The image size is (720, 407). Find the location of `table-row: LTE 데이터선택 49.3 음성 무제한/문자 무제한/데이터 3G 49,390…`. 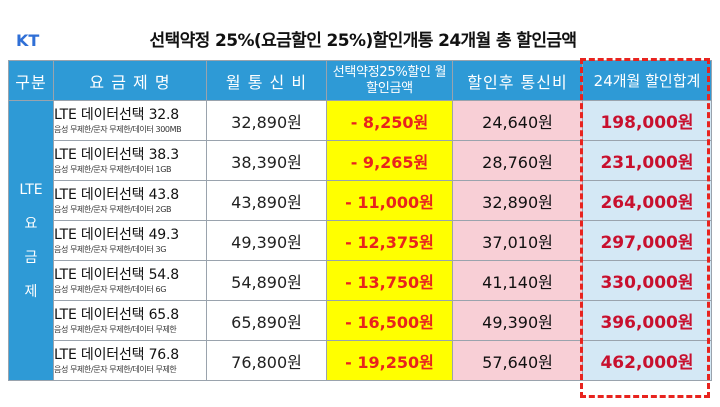

table-row: LTE 데이터선택 49.3 음성 무제한/문자 무제한/데이터 3G 49,390… is located at coordinates (360, 240).